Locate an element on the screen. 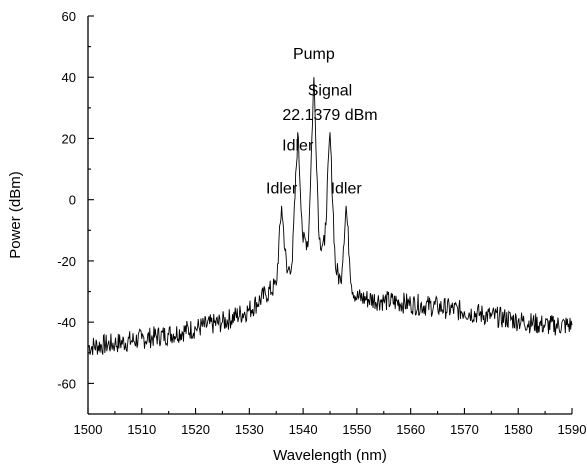 Image resolution: width=587 pixels, height=476 pixels. y-tick-label: 20 is located at coordinates (69, 138).